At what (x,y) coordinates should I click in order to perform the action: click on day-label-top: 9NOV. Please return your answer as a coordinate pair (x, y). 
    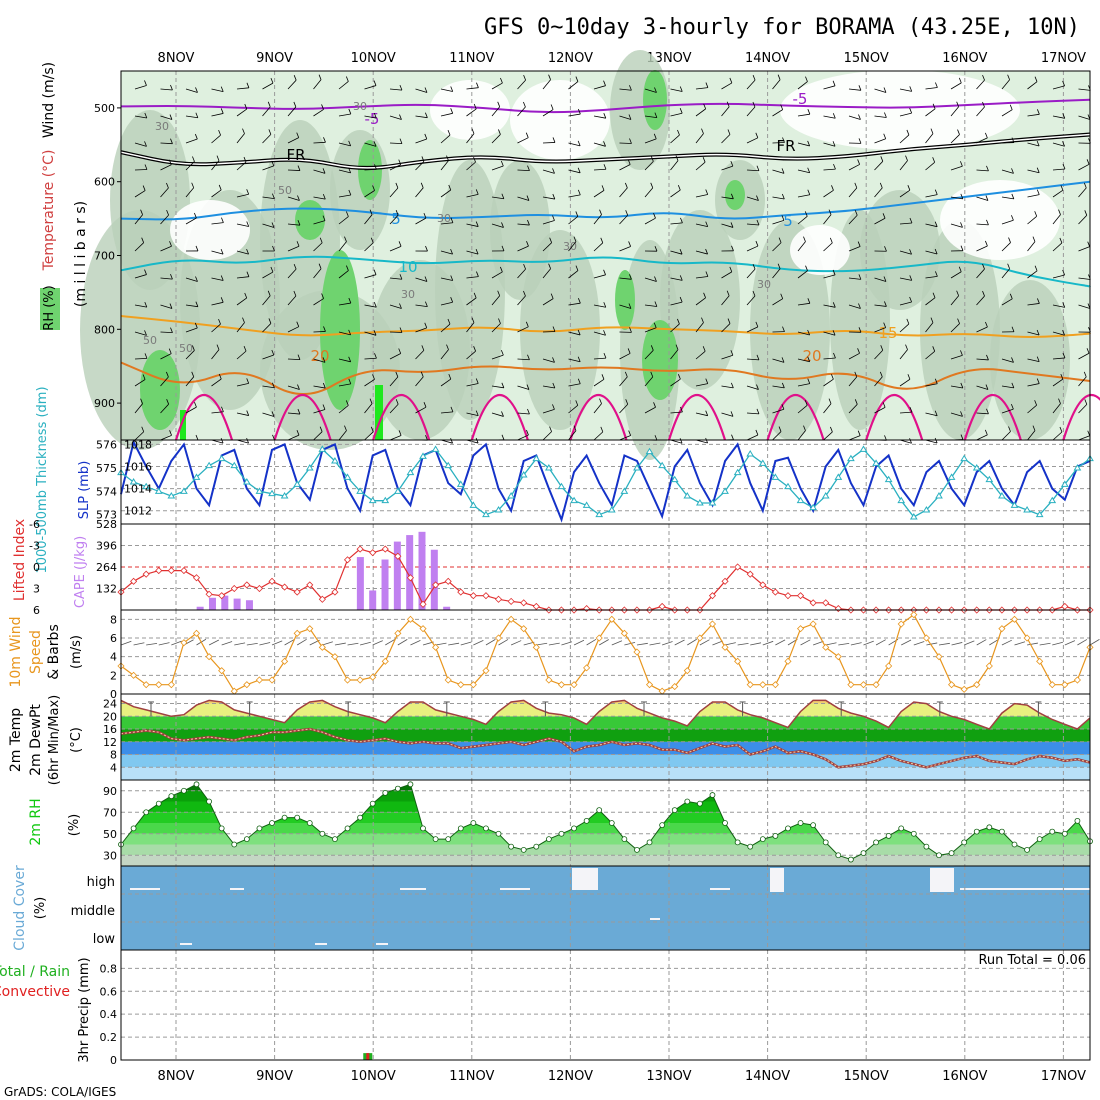
    Looking at the image, I should click on (274, 58).